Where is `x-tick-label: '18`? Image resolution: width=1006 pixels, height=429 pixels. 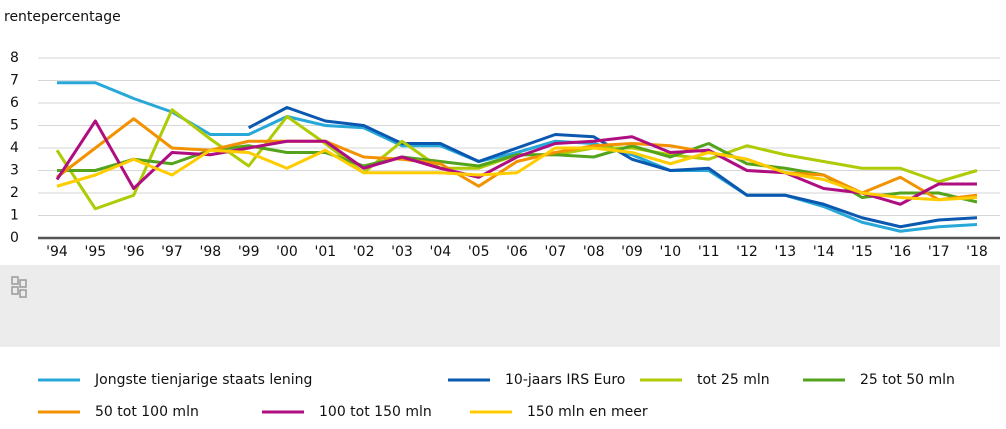
x-tick-label: '18 is located at coordinates (977, 252).